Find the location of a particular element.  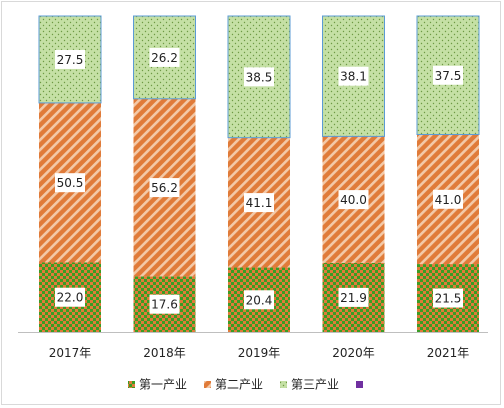

data-label: 50.5 is located at coordinates (70, 183).